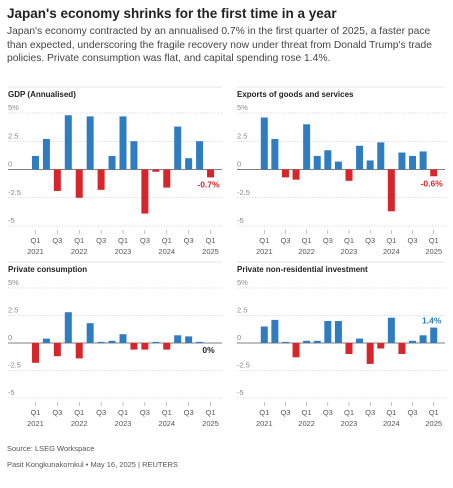 The width and height of the screenshot is (453, 488). What do you see at coordinates (208, 350) in the screenshot?
I see `value-label: 0%` at bounding box center [208, 350].